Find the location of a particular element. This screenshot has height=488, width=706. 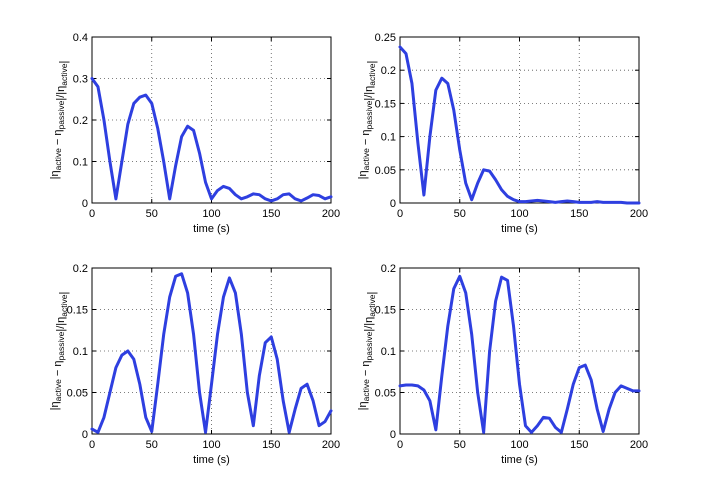

y-tick-label: 0.4 is located at coordinates (80, 38).